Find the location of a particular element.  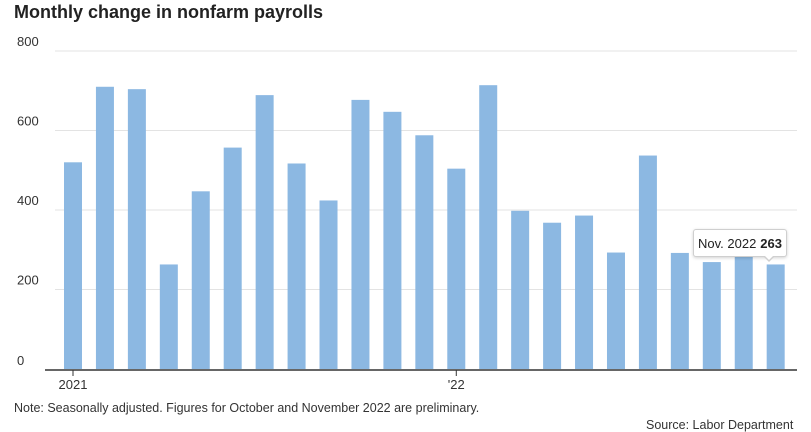

tooltip-label: Nov. 2022 is located at coordinates (727, 243).